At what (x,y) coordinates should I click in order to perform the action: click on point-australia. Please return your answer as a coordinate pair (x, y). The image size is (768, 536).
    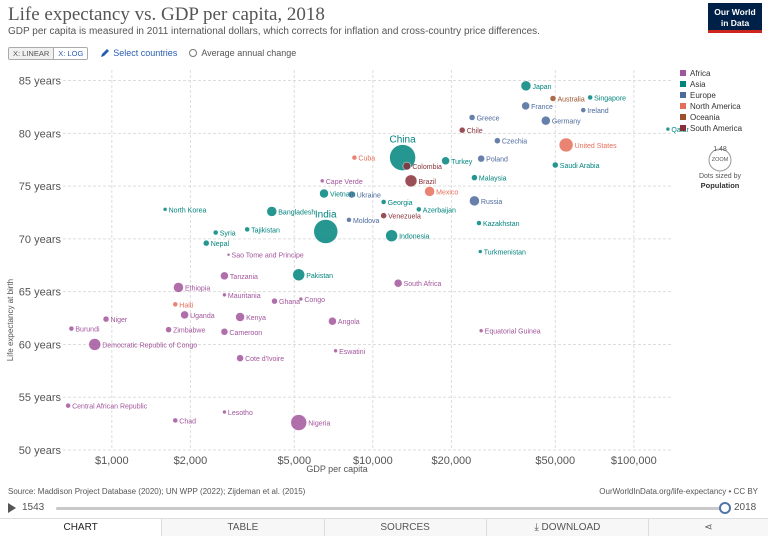
    Looking at the image, I should click on (553, 98).